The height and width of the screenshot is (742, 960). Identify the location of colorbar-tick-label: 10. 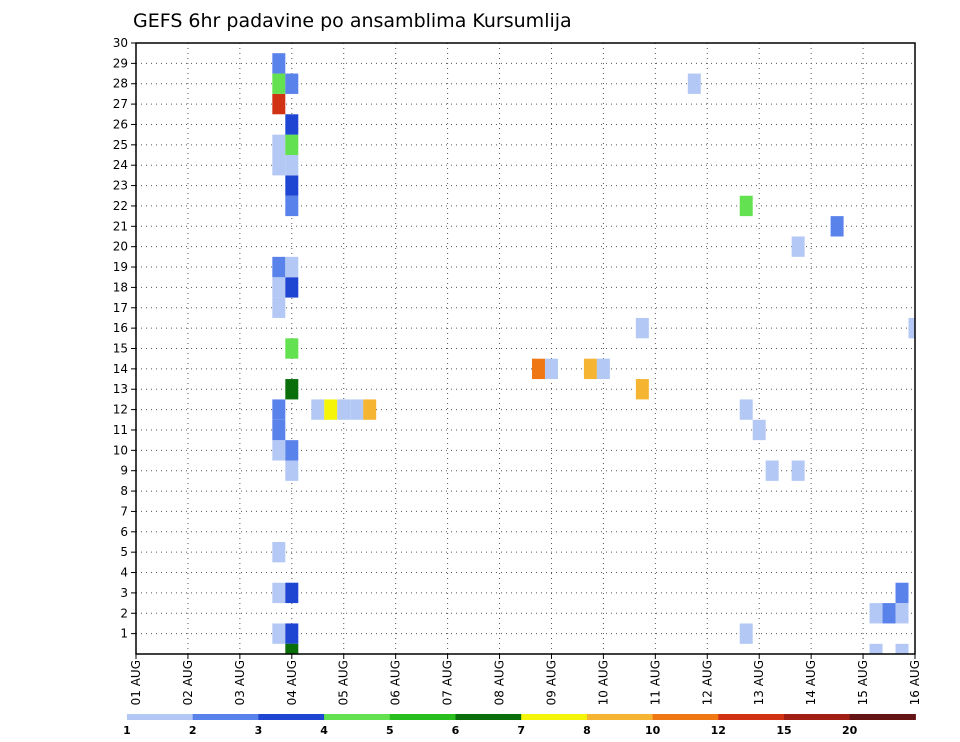
(653, 730).